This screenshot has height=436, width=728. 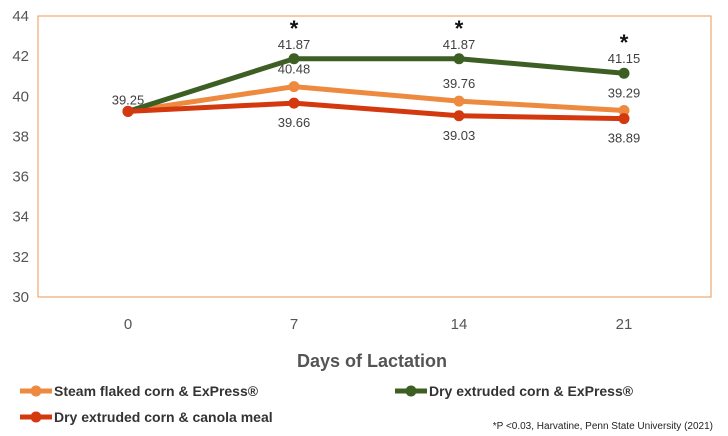 What do you see at coordinates (20, 96) in the screenshot?
I see `y-tick-label: 40` at bounding box center [20, 96].